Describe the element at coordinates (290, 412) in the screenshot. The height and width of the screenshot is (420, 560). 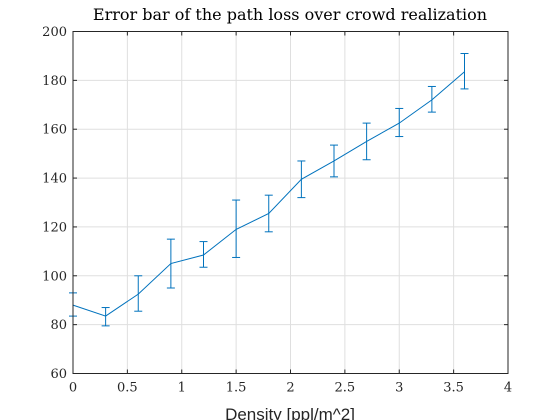
I see `x-axis-label: Density [ppl/m^2]` at that location.